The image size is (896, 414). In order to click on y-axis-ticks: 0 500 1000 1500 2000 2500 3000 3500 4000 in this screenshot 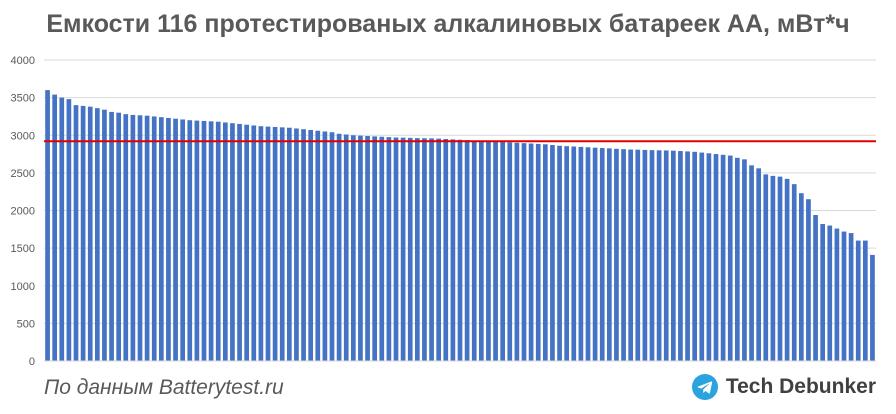, I will do `click(23, 211)`.